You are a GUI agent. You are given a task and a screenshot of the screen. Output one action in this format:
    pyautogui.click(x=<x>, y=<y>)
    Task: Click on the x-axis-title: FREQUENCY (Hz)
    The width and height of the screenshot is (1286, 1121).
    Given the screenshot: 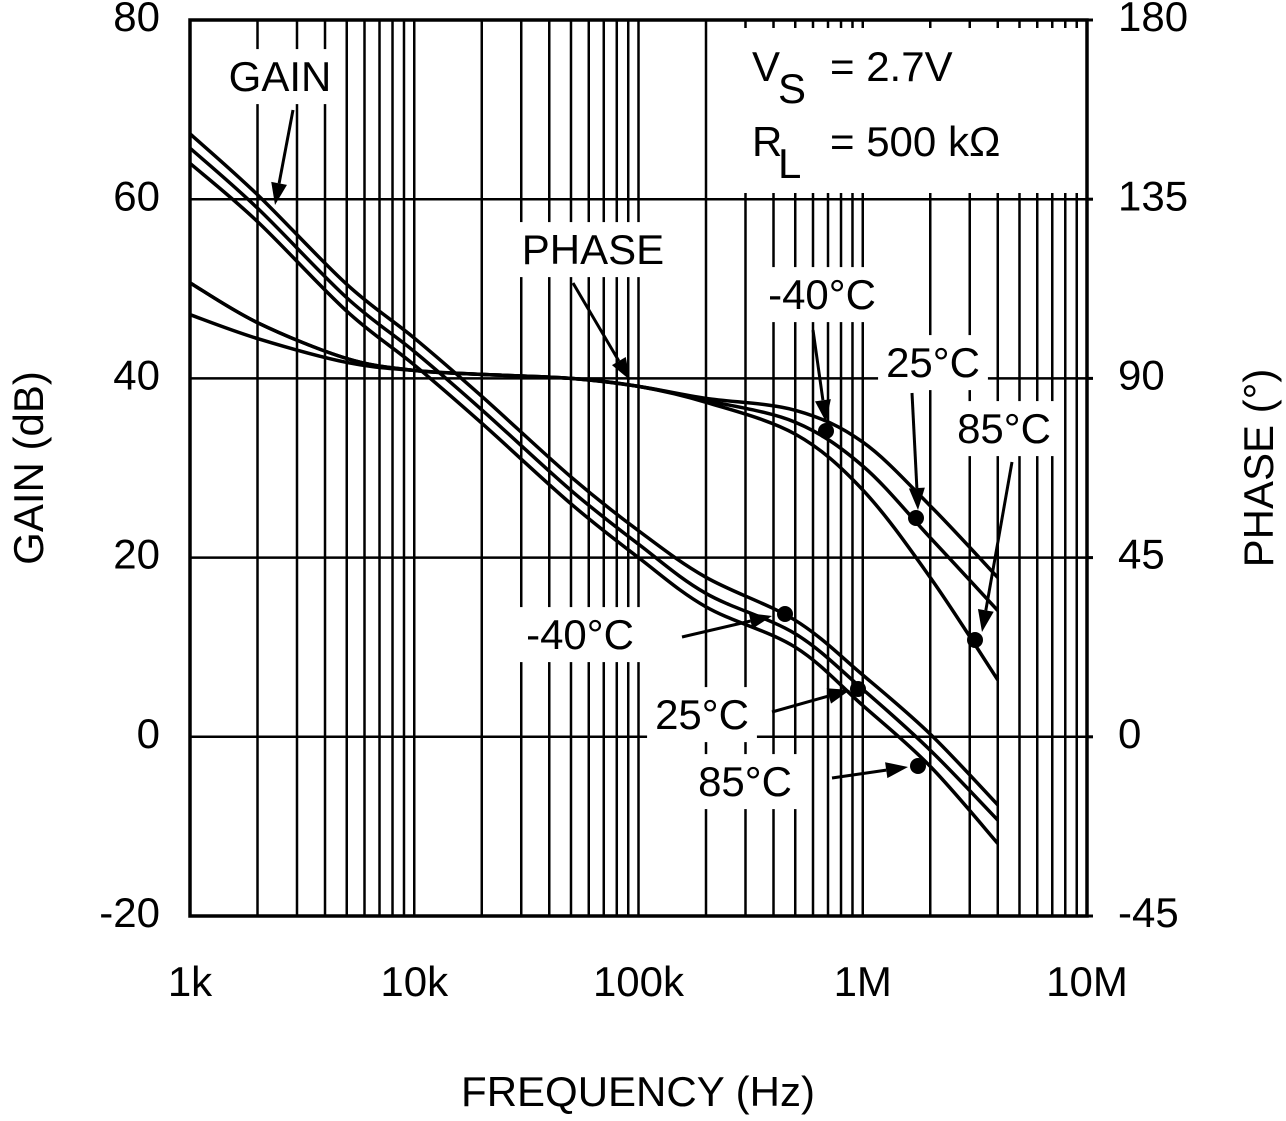 What is the action you would take?
    pyautogui.click(x=638, y=1091)
    